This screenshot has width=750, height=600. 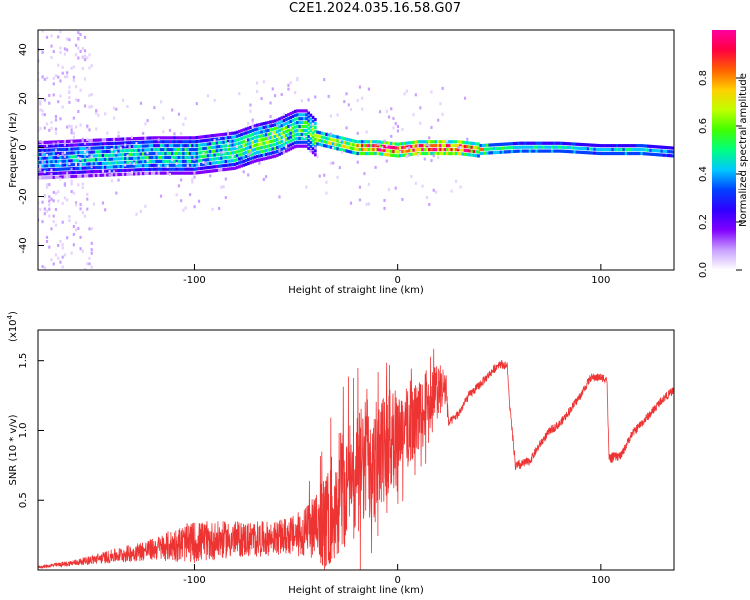 I want to click on y-tick-label: 1.0, so click(x=23, y=431).